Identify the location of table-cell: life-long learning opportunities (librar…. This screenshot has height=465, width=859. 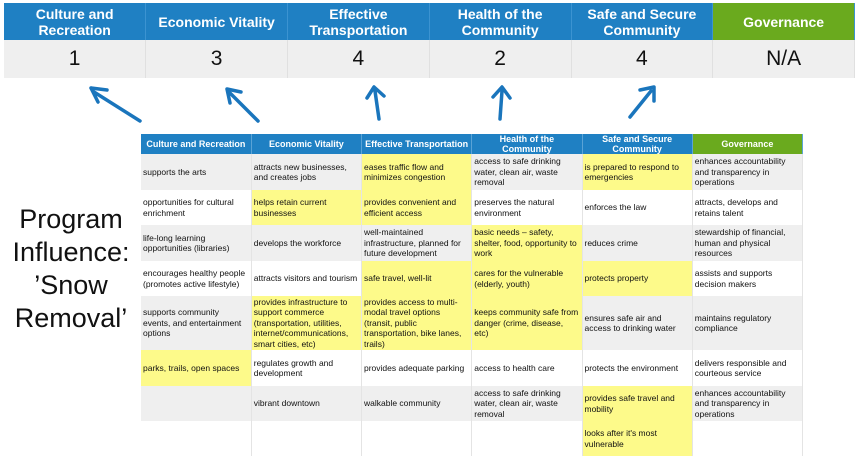
(196, 243).